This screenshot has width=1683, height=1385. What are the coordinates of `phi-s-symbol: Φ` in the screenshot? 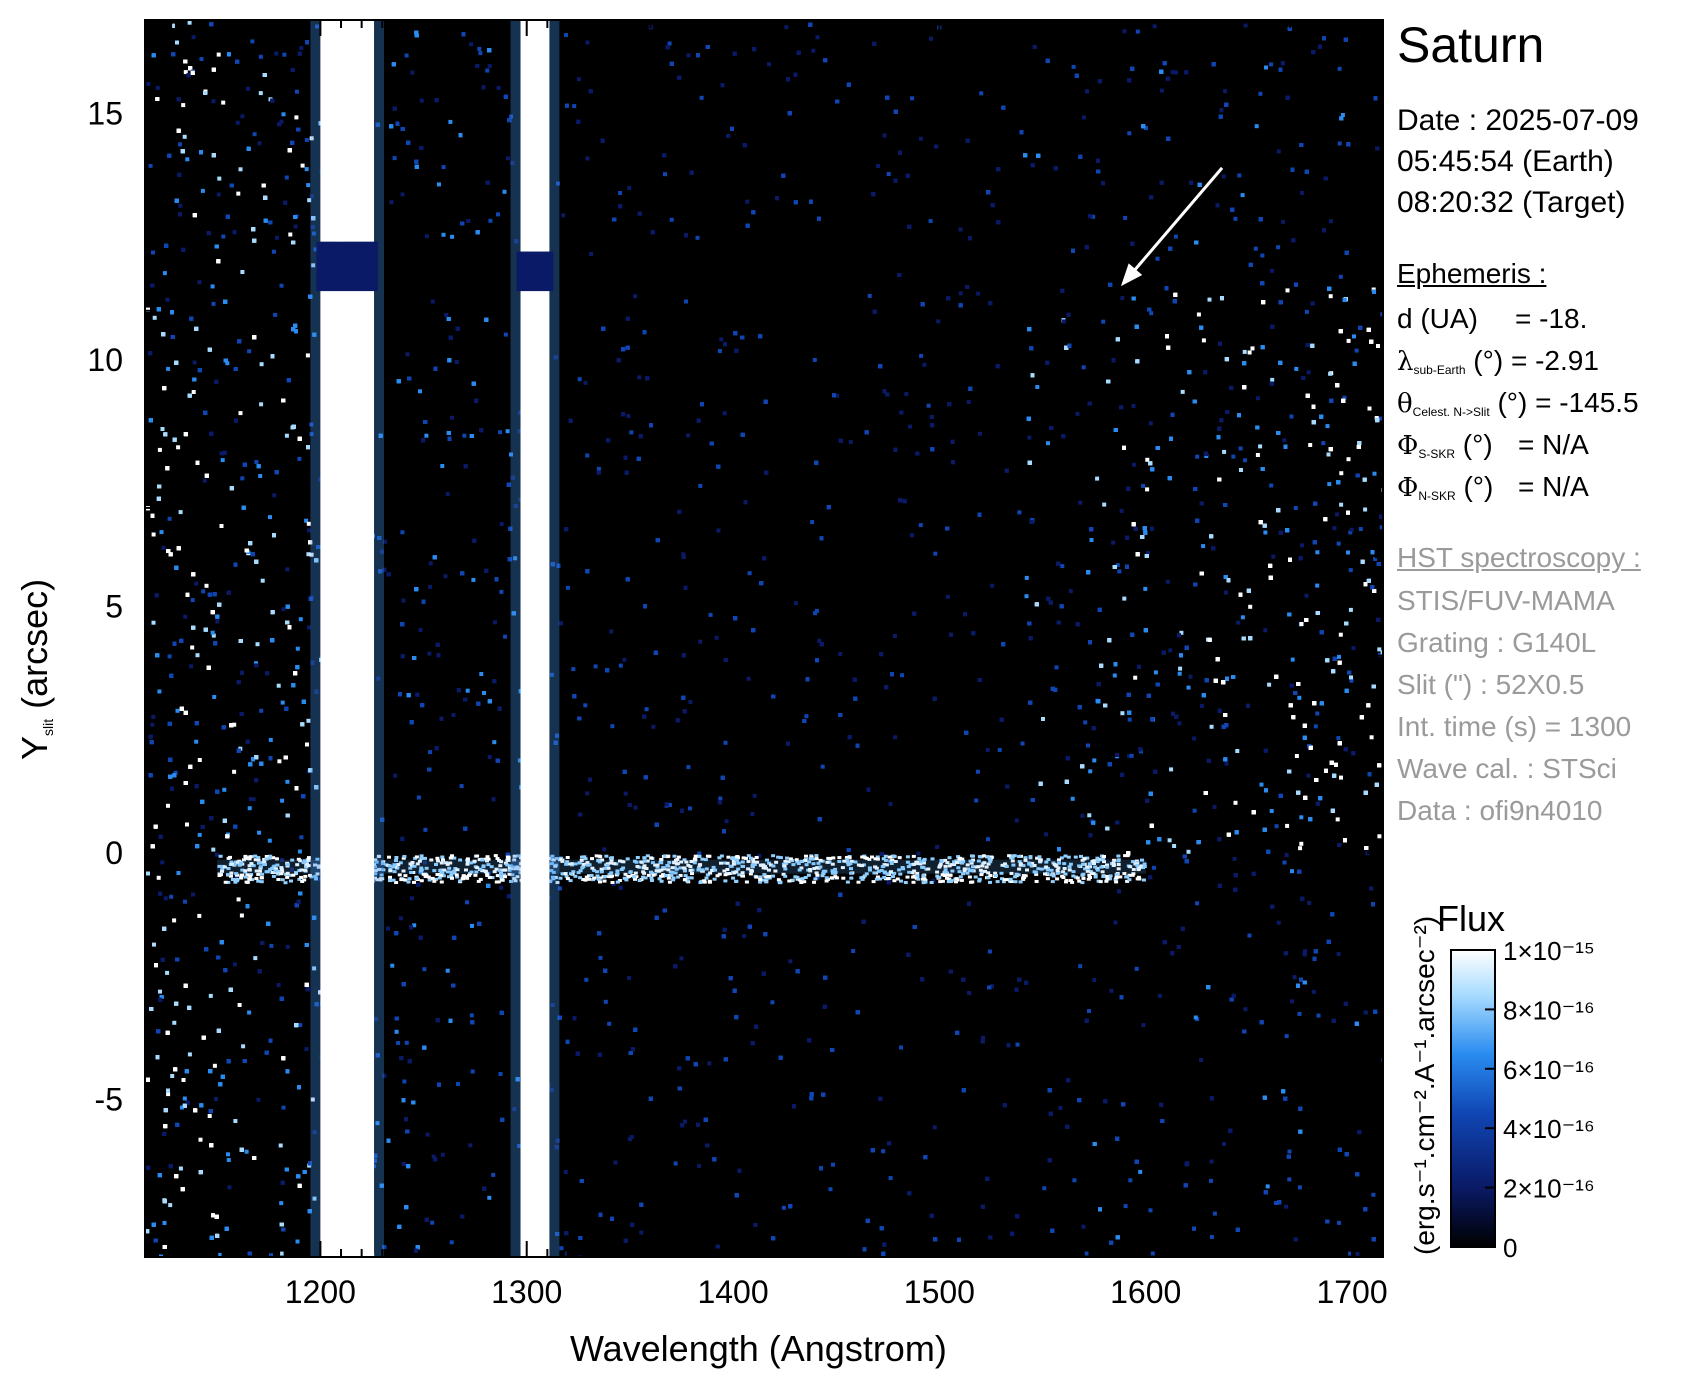 It's located at (1408, 446).